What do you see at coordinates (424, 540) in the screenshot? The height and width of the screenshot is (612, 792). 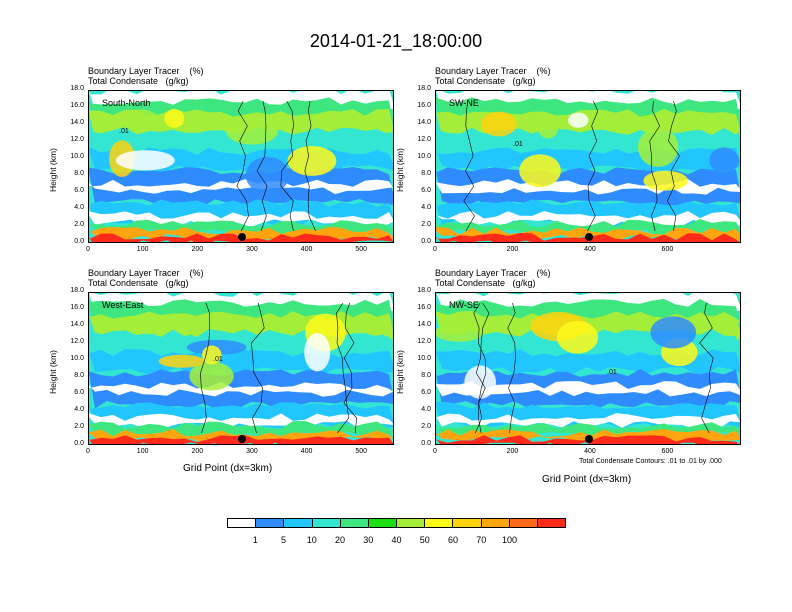 I see `colorbar-label: 50` at bounding box center [424, 540].